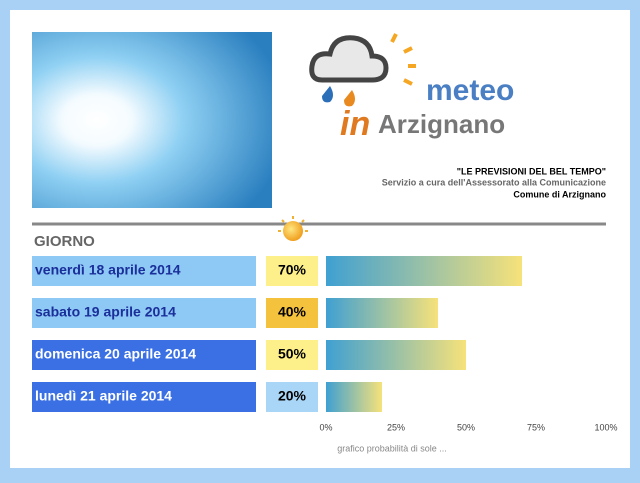  Describe the element at coordinates (325, 427) in the screenshot. I see `x-tick-label: 0%` at that location.